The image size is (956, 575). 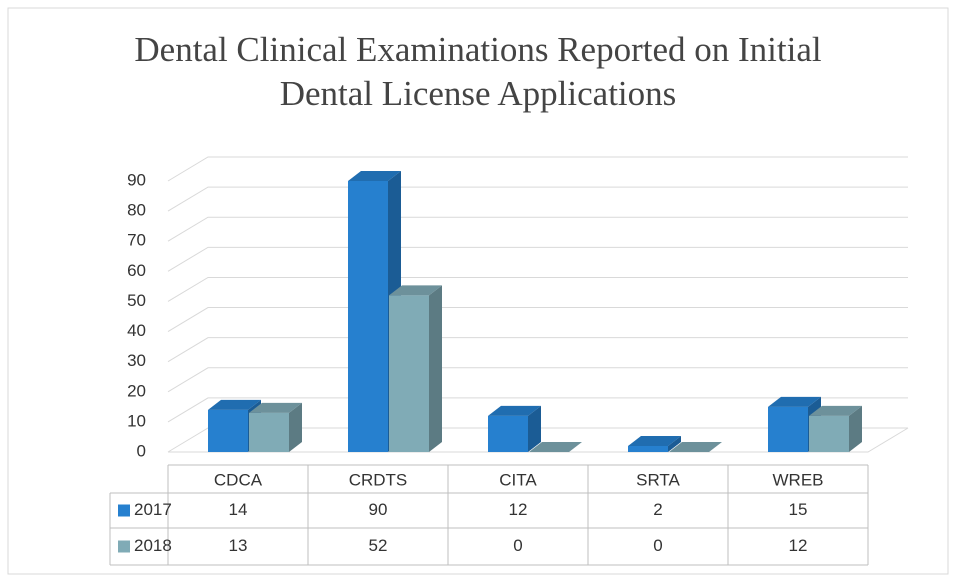 I want to click on x-tick-label: CITA, so click(x=518, y=479).